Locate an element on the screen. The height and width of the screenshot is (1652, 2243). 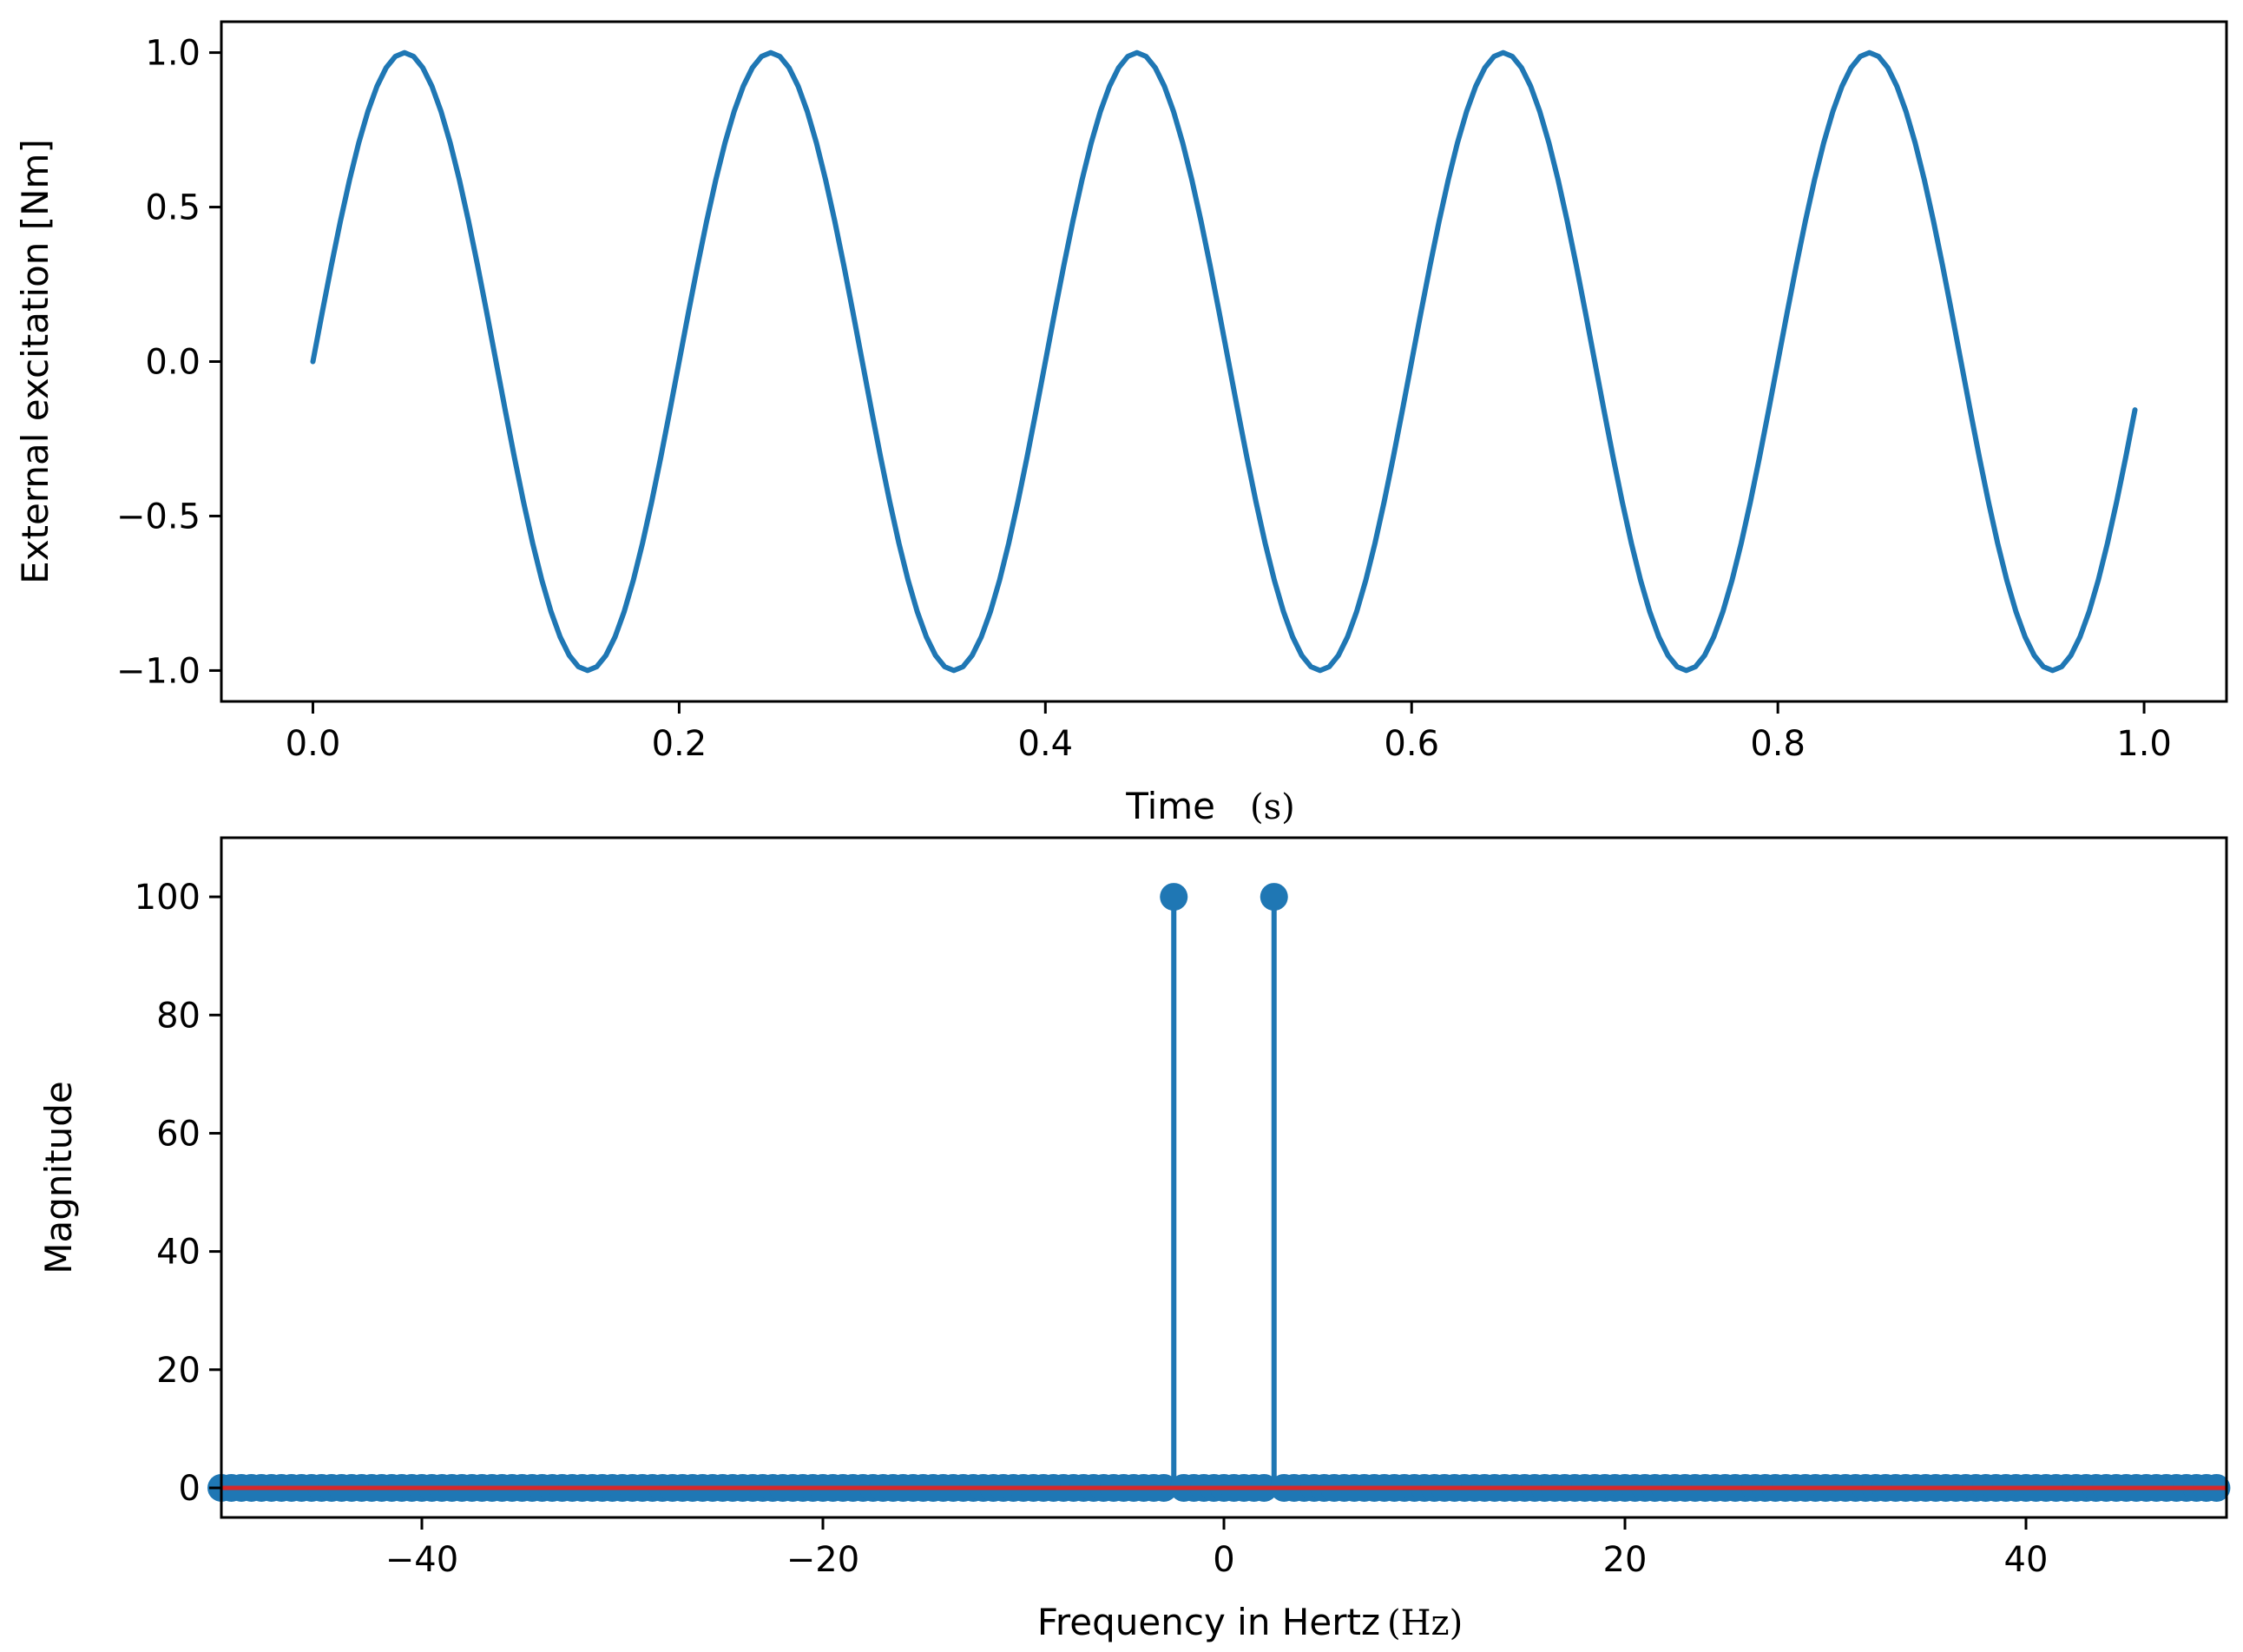
time-x-tick-label: 1.0 is located at coordinates (2144, 744).